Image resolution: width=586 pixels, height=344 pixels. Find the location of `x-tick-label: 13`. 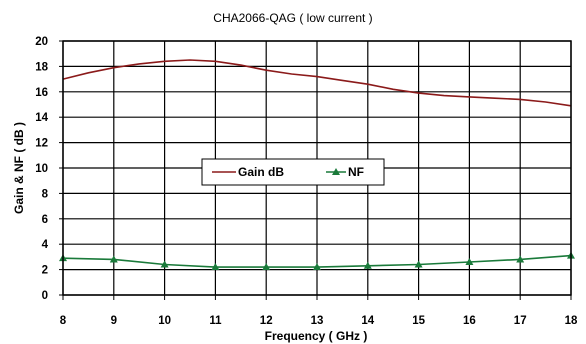

x-tick-label: 13 is located at coordinates (317, 321).